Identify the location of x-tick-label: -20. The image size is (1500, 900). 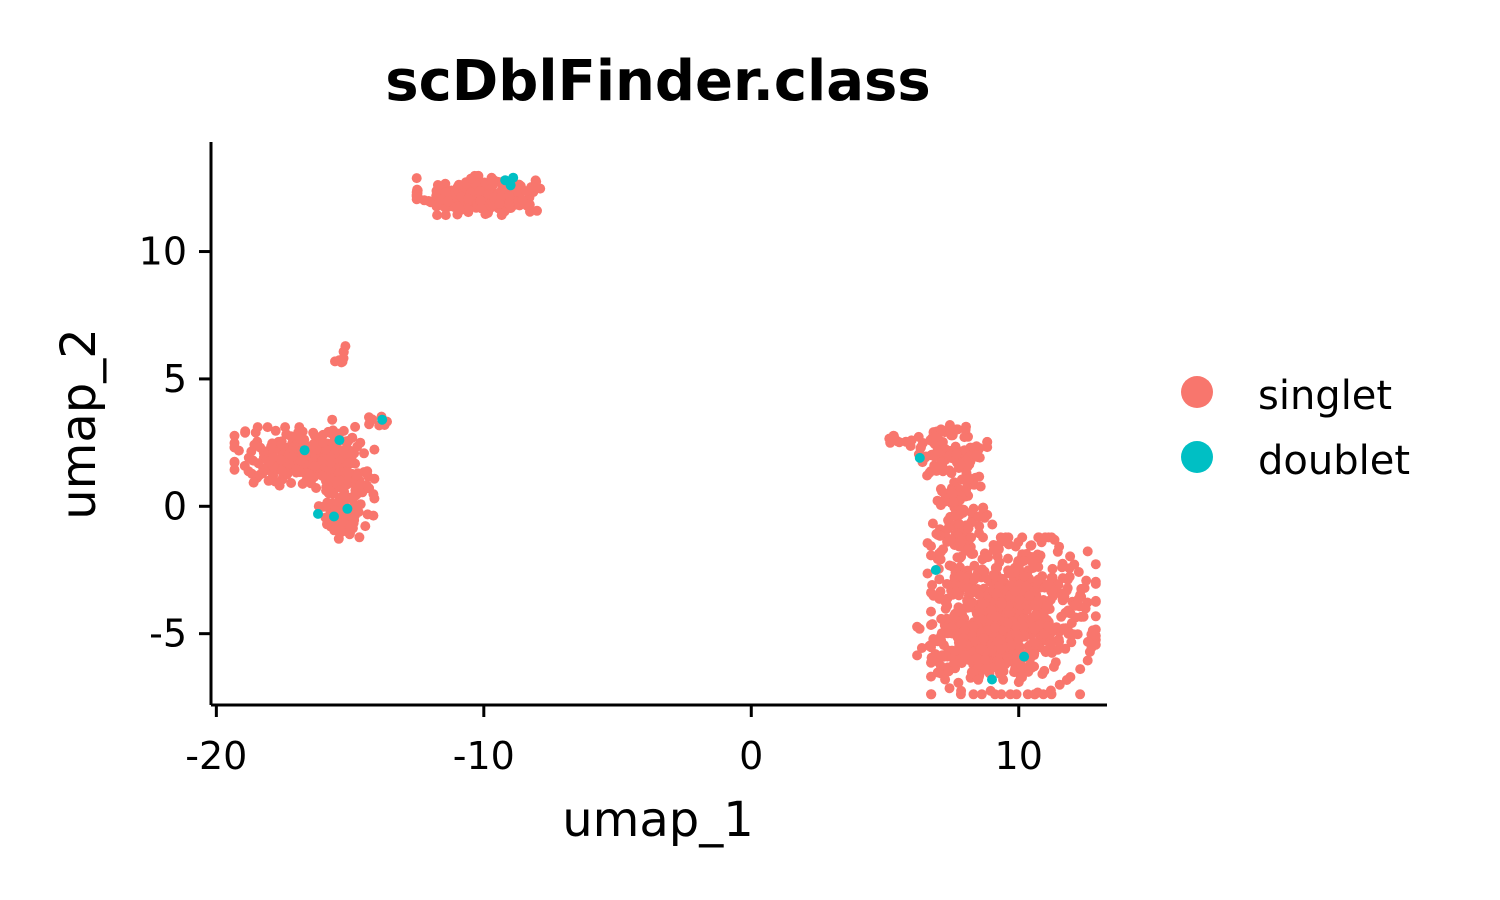
(216, 756).